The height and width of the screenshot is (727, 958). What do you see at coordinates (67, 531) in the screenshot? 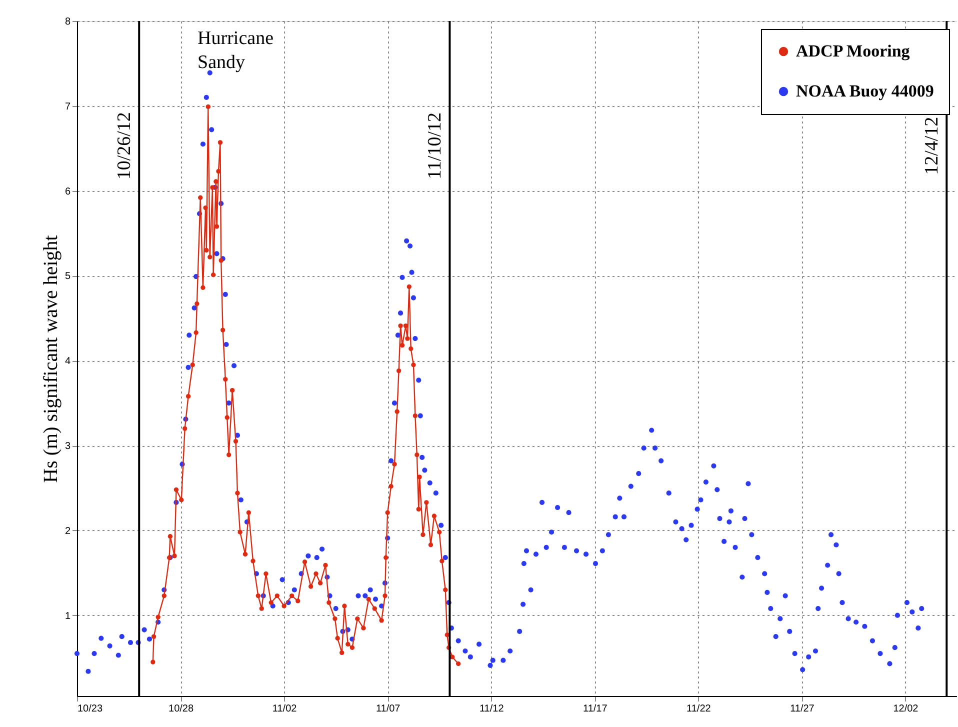
I see `y-tick-label: 2` at bounding box center [67, 531].